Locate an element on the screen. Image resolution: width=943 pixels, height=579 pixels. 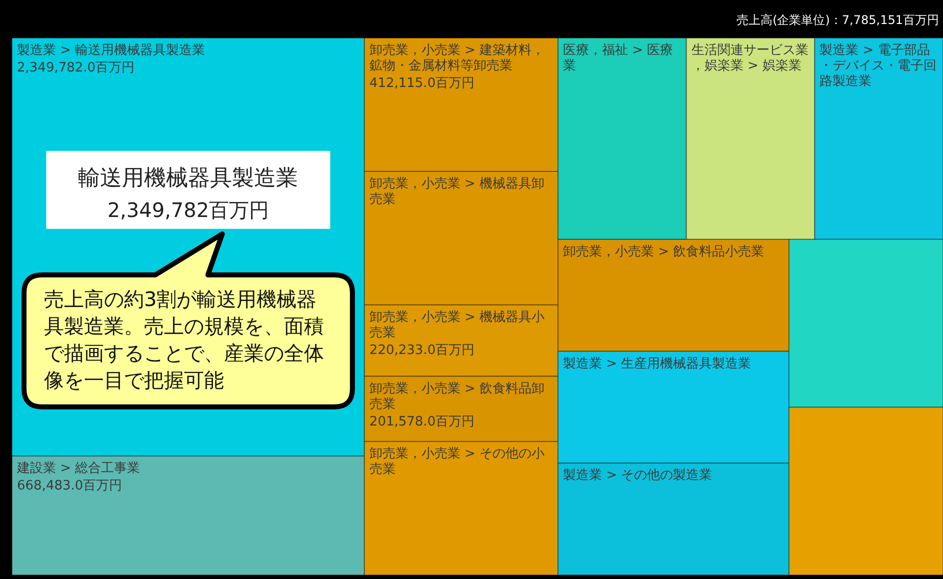
category-label: 製造業 > その他の製造業 is located at coordinates (637, 476).